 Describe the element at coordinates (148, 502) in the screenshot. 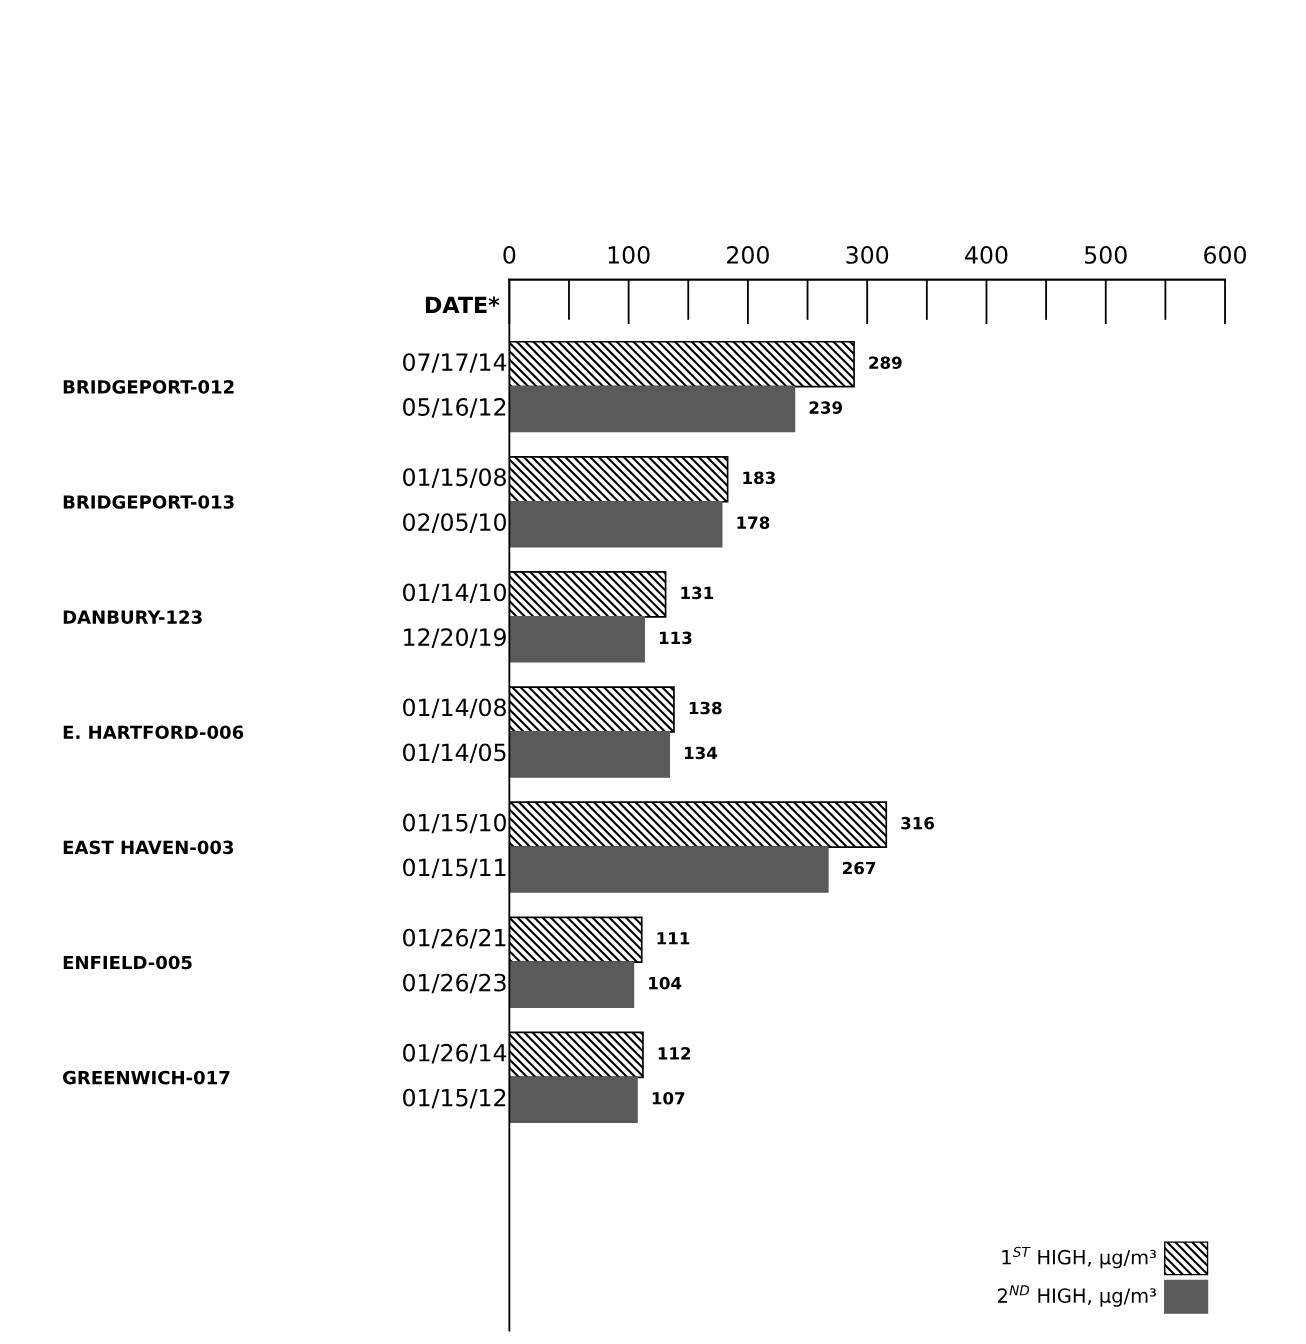

I see `y-tick-label: BRIDGEPORT-013` at that location.